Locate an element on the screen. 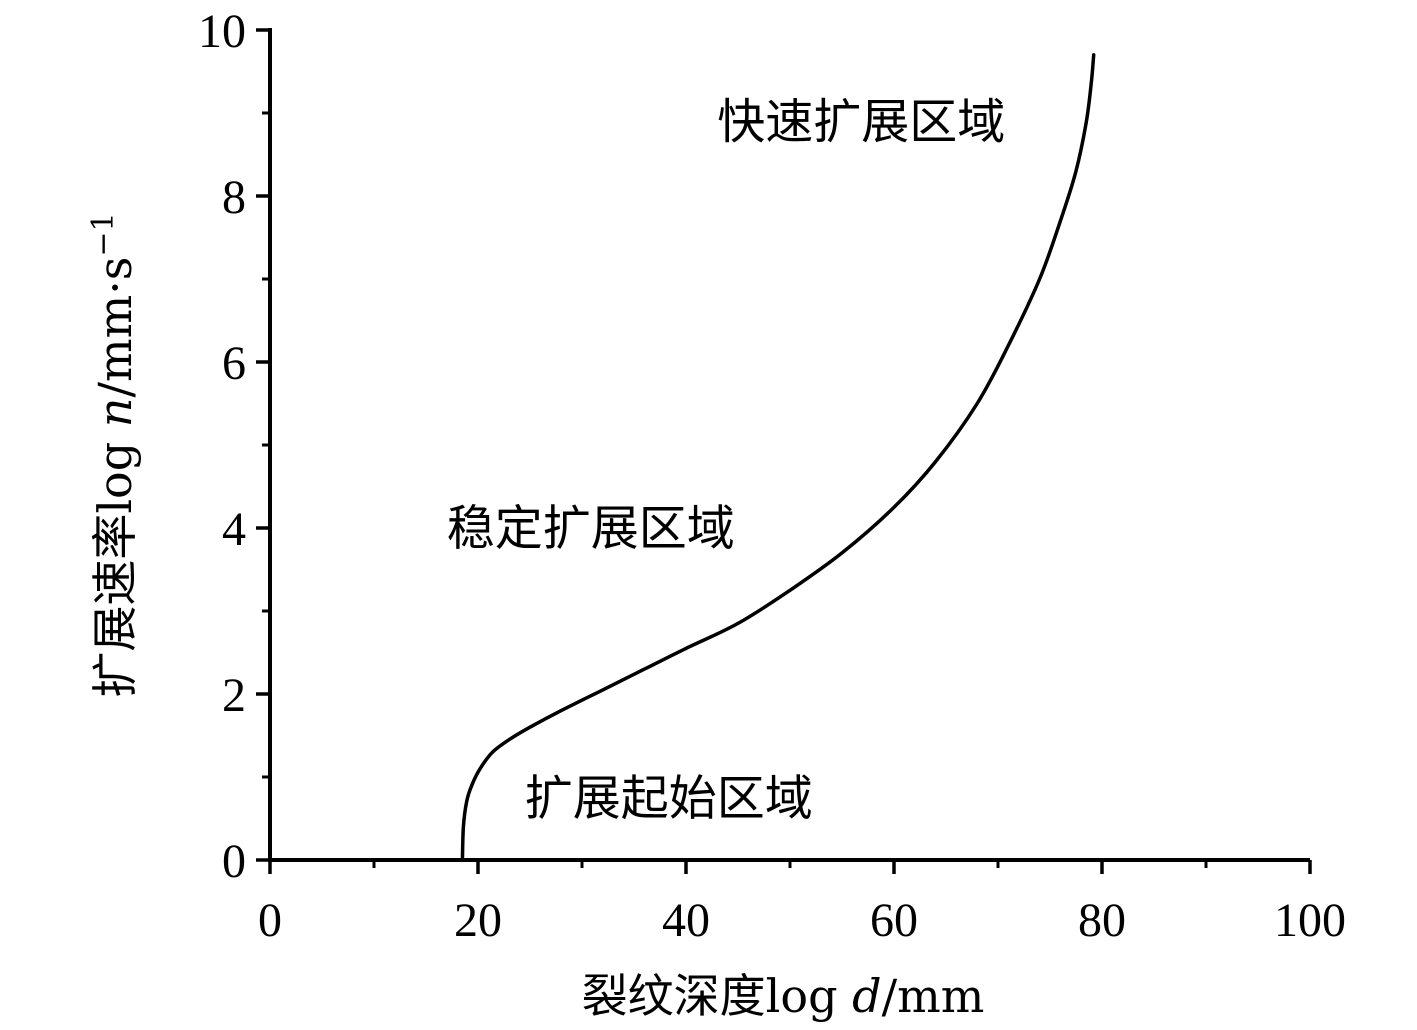 The height and width of the screenshot is (1030, 1417). x-axis-label-suffix: /mm is located at coordinates (933, 996).